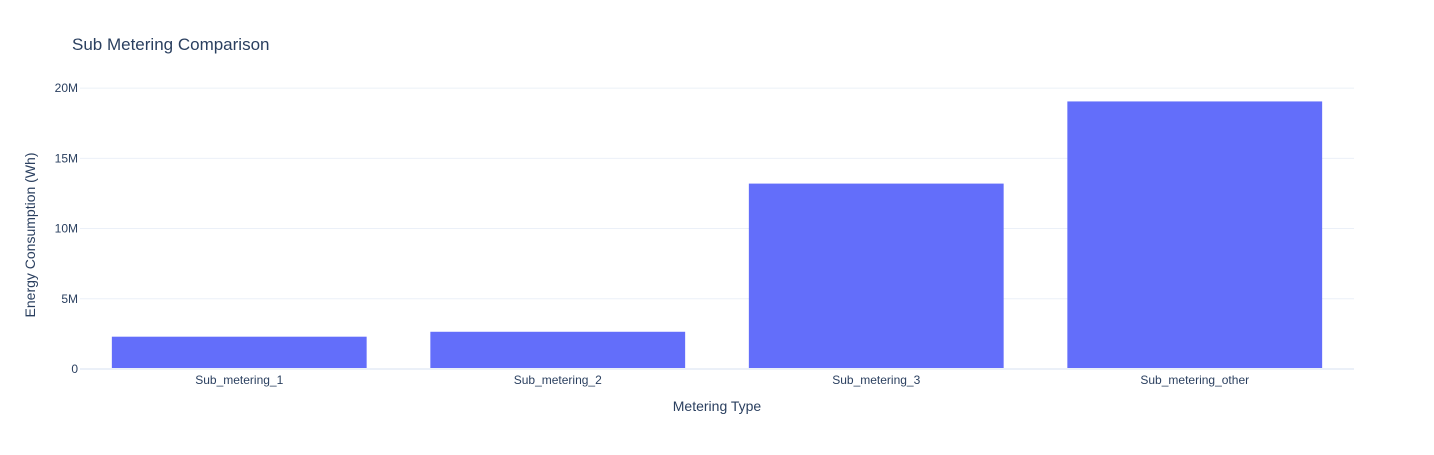 The image size is (1434, 455). Describe the element at coordinates (558, 380) in the screenshot. I see `x-tick-label: Sub_metering_2` at that location.